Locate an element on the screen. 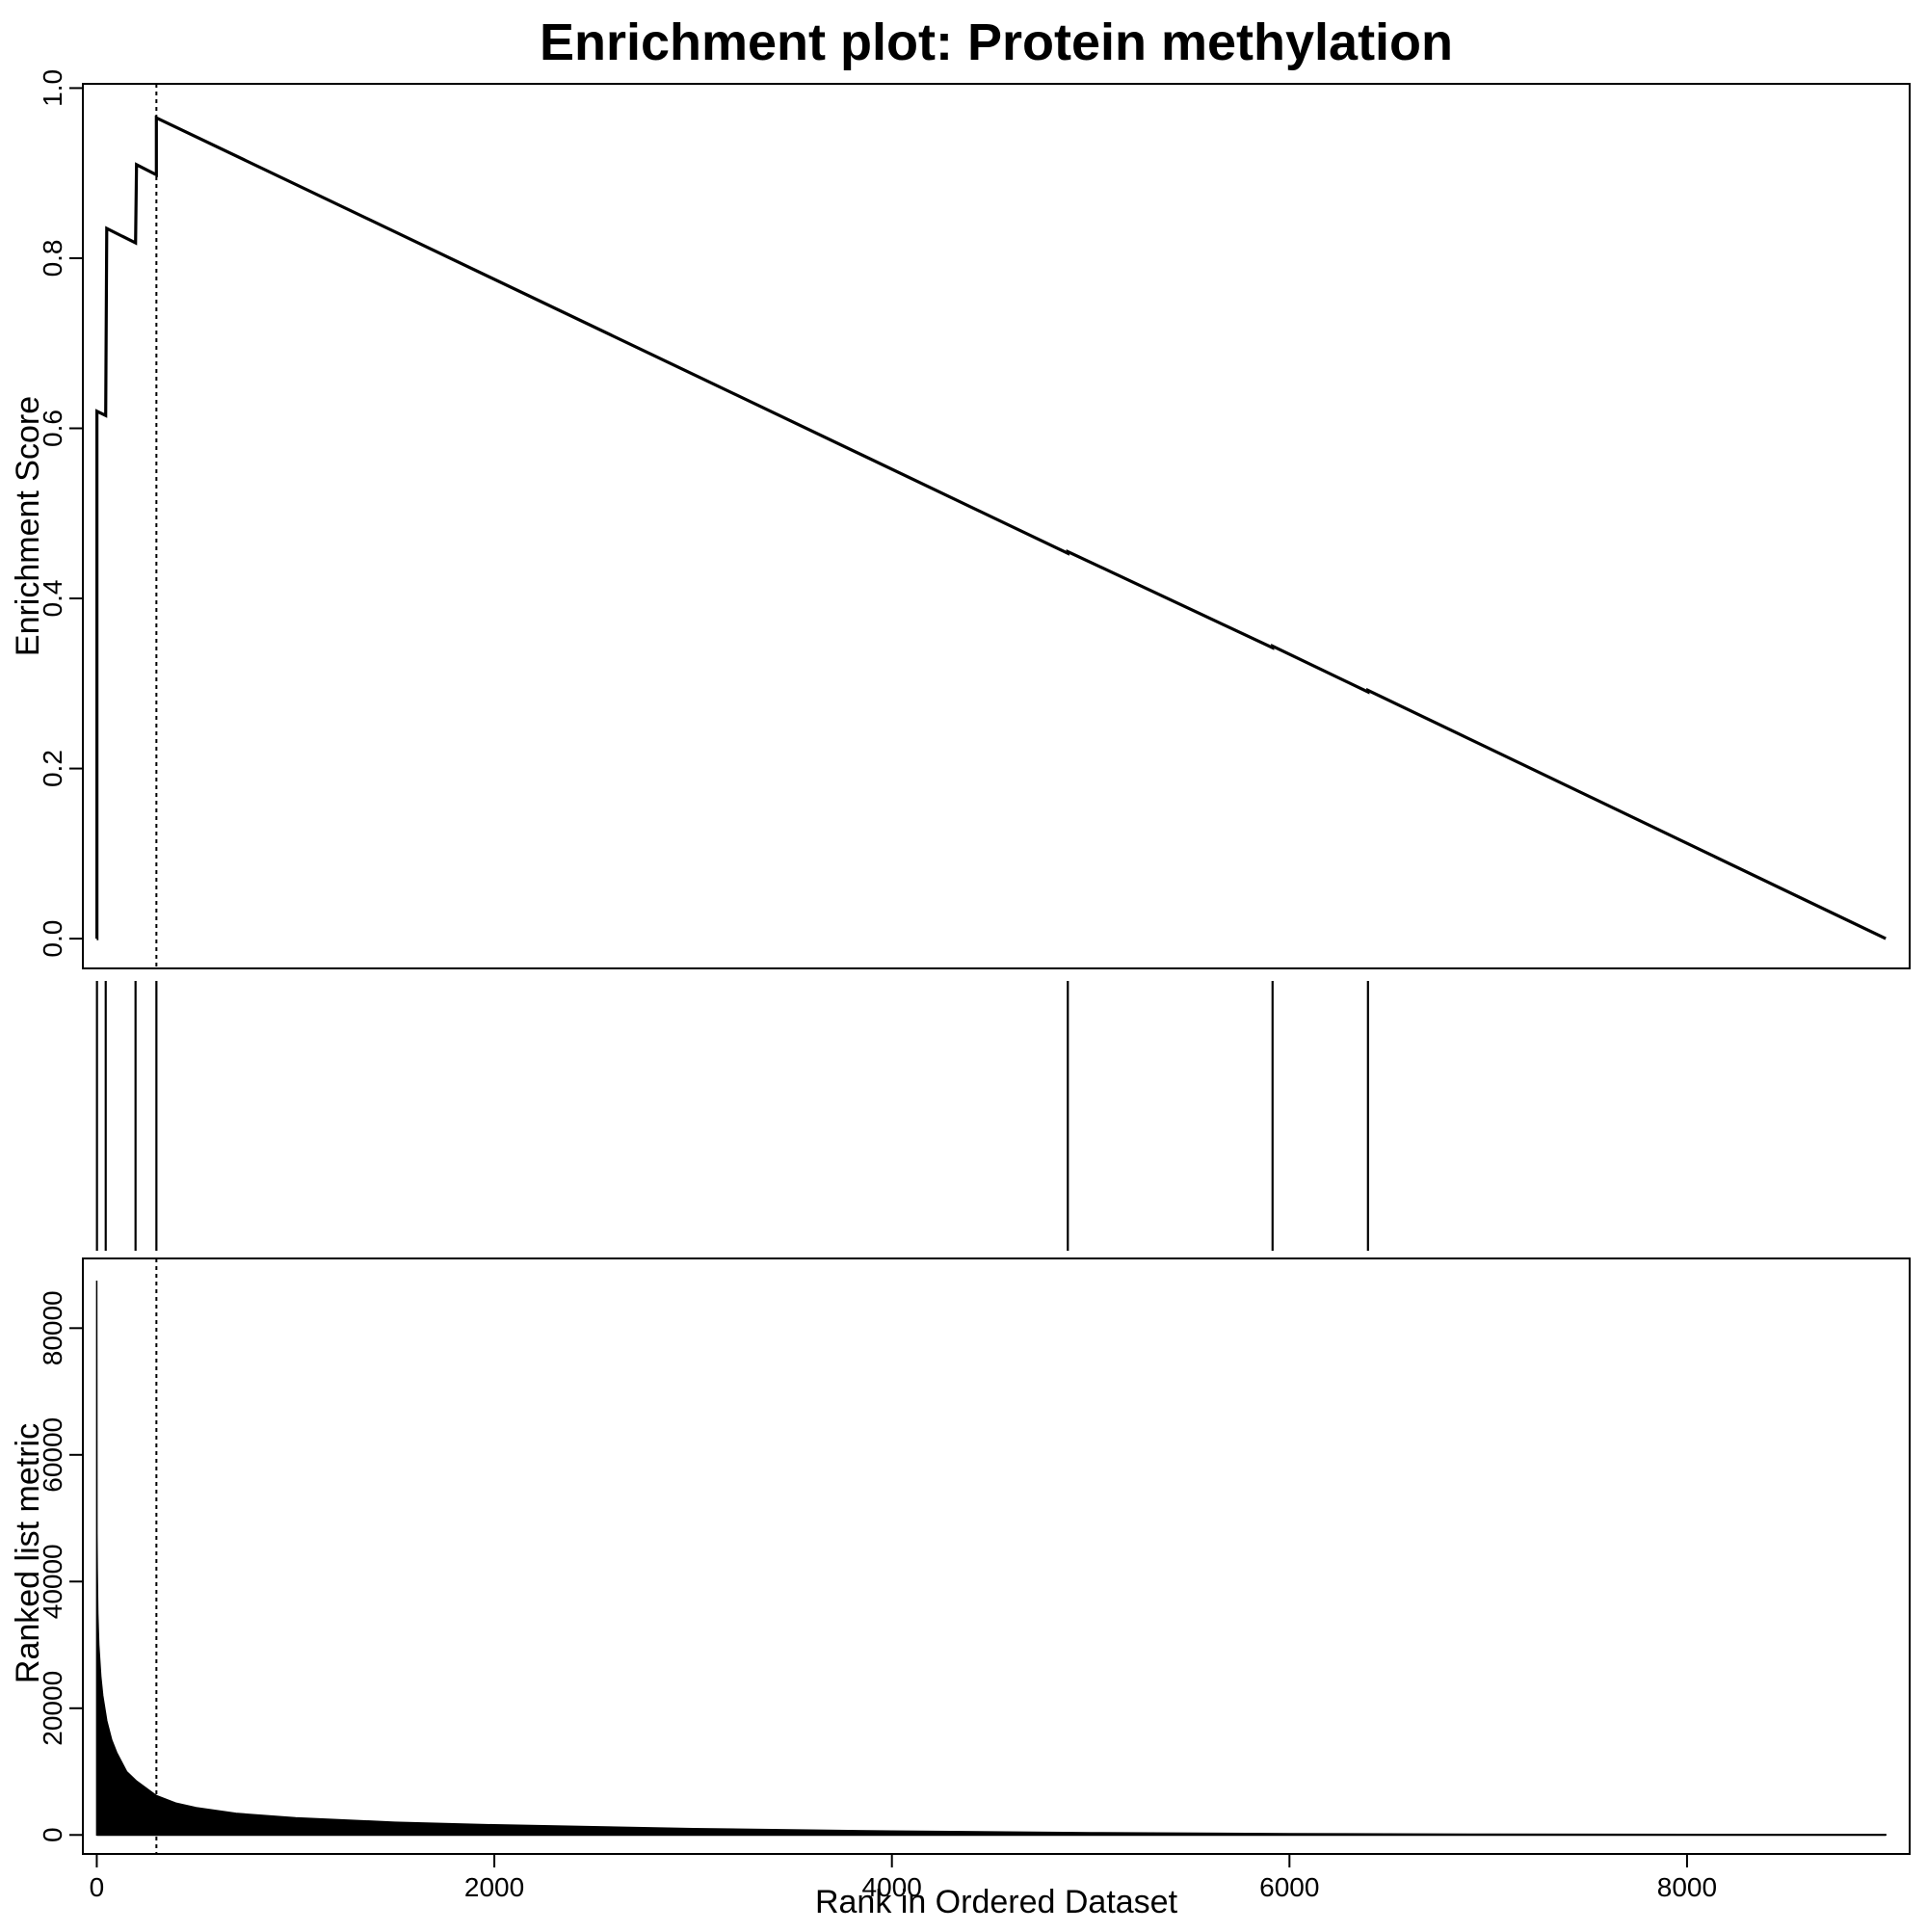 This screenshot has height=1932, width=1927. x-tick-label: 4000 is located at coordinates (892, 1887).